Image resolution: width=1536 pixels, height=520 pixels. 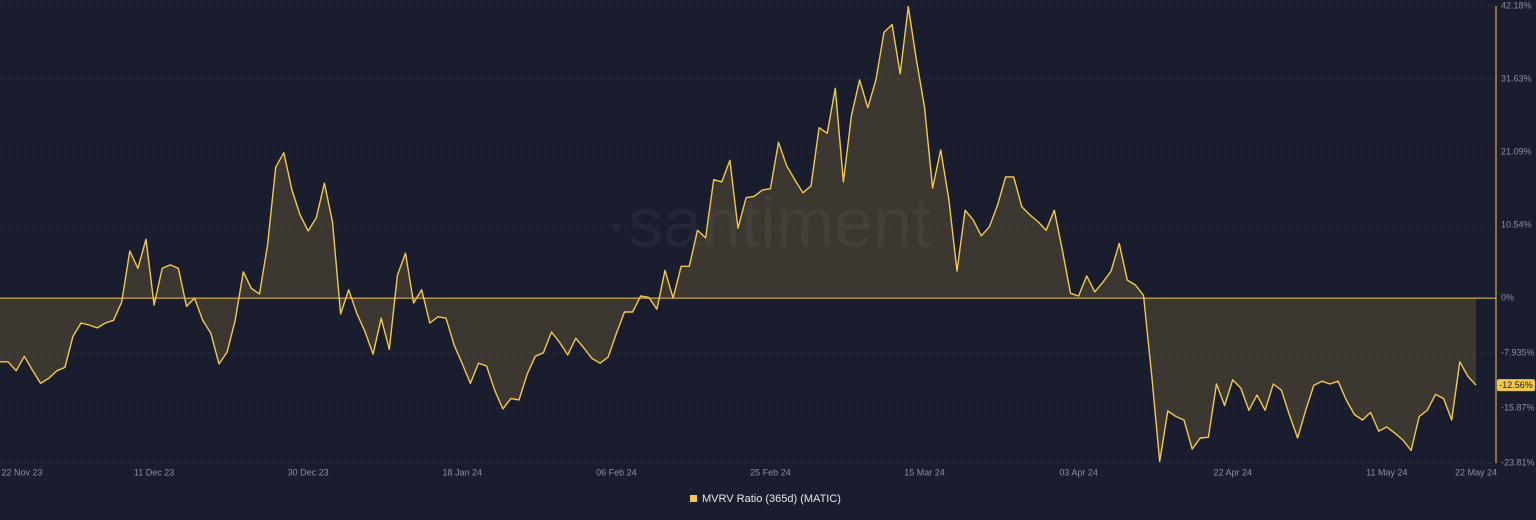 What do you see at coordinates (1516, 224) in the screenshot?
I see `y-tick-label: 10.54%` at bounding box center [1516, 224].